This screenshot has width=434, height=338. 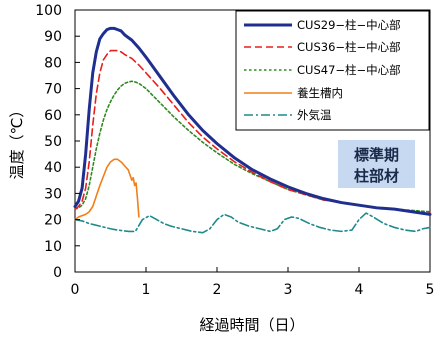 I want to click on annotation-line-1: 標準期, so click(x=376, y=155).